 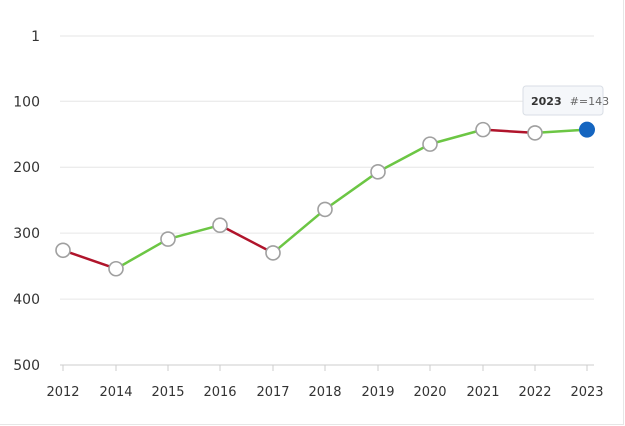 What do you see at coordinates (509, 131) in the screenshot?
I see `line-segment-2021-2022` at bounding box center [509, 131].